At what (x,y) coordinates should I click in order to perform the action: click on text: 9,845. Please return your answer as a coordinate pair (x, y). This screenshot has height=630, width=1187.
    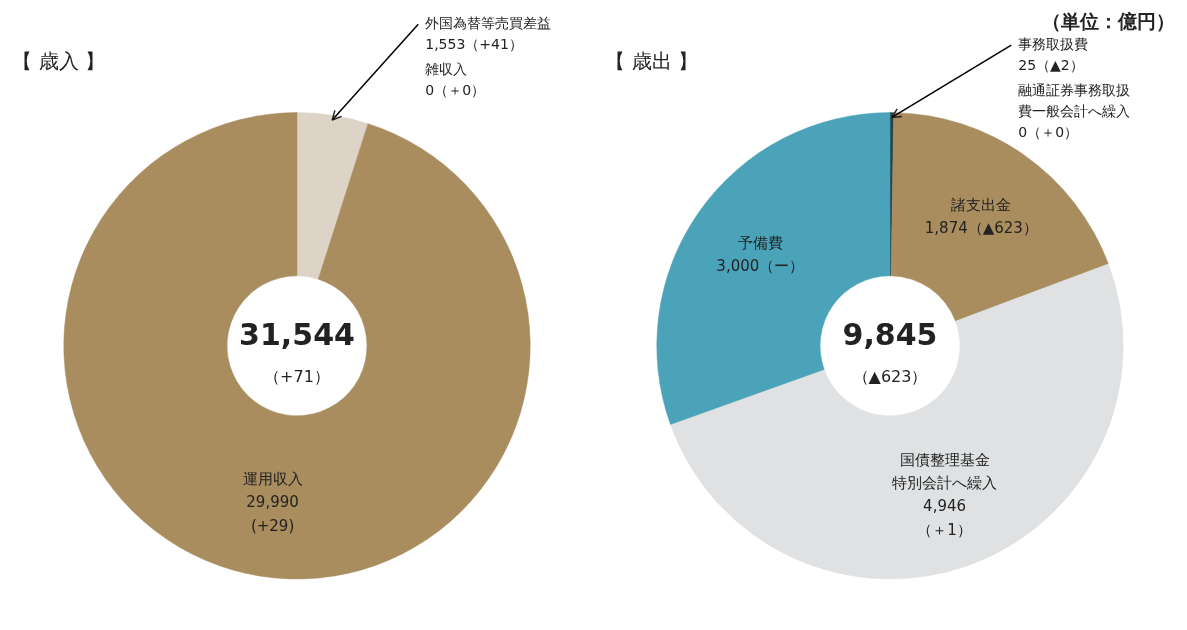
    Looking at the image, I should click on (890, 335).